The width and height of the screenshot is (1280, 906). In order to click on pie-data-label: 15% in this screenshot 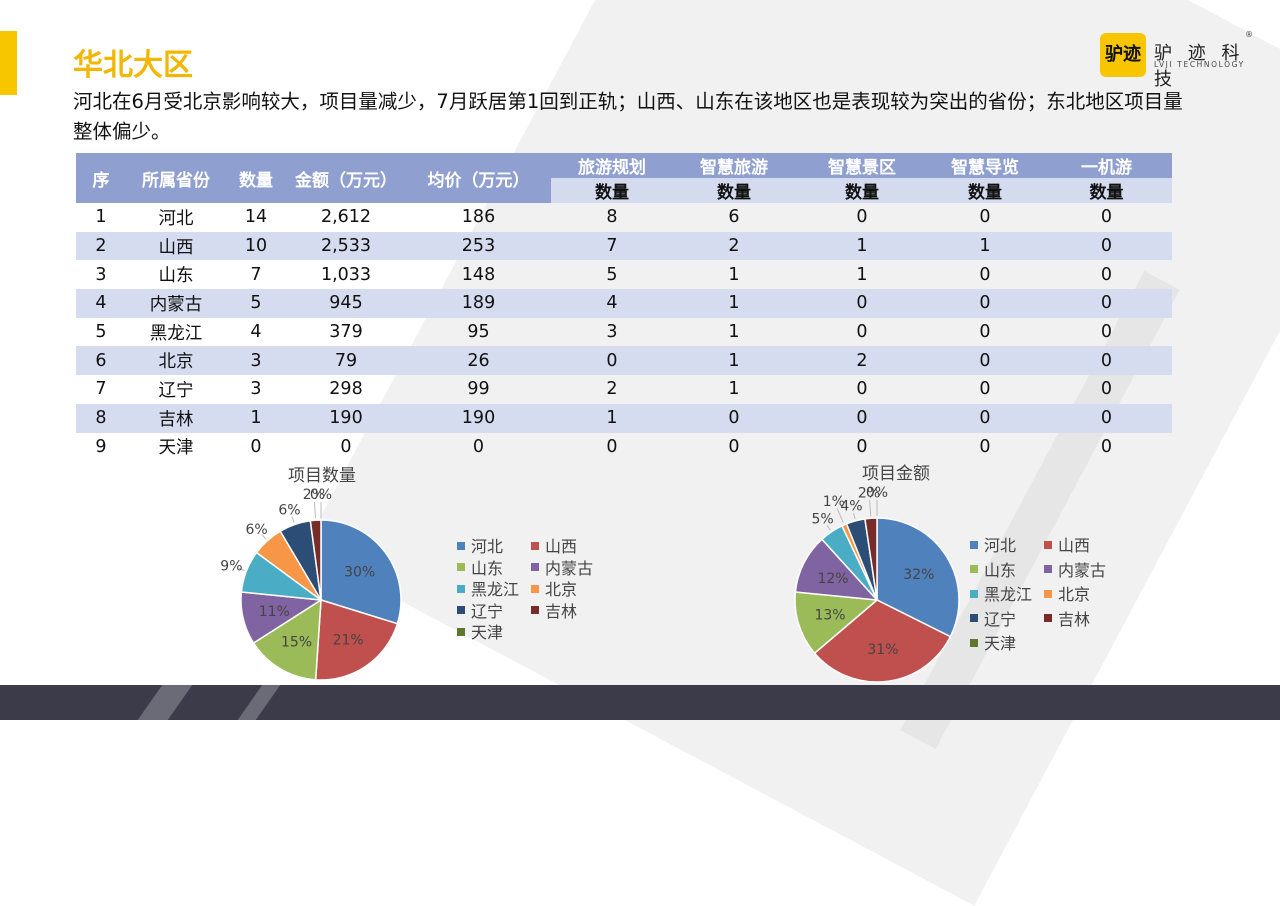, I will do `click(296, 642)`.